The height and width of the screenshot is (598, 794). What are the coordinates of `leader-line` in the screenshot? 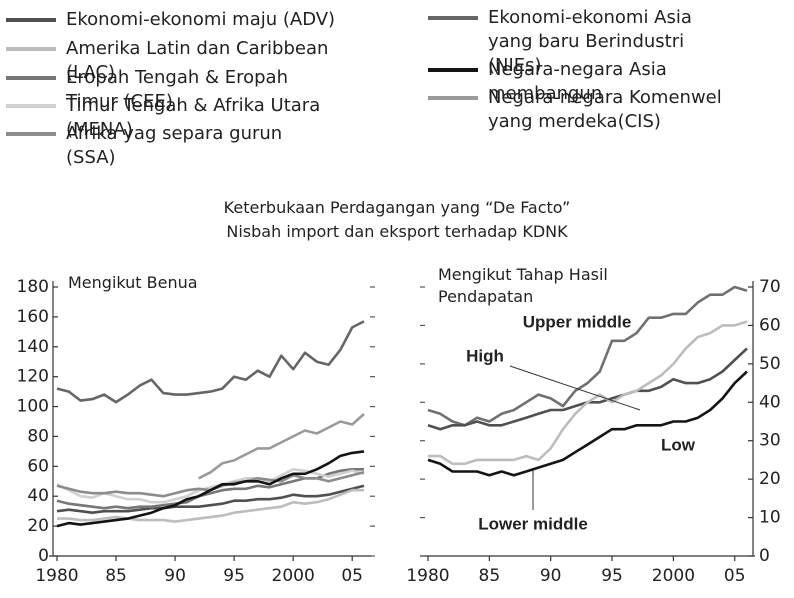 It's located at (575, 388).